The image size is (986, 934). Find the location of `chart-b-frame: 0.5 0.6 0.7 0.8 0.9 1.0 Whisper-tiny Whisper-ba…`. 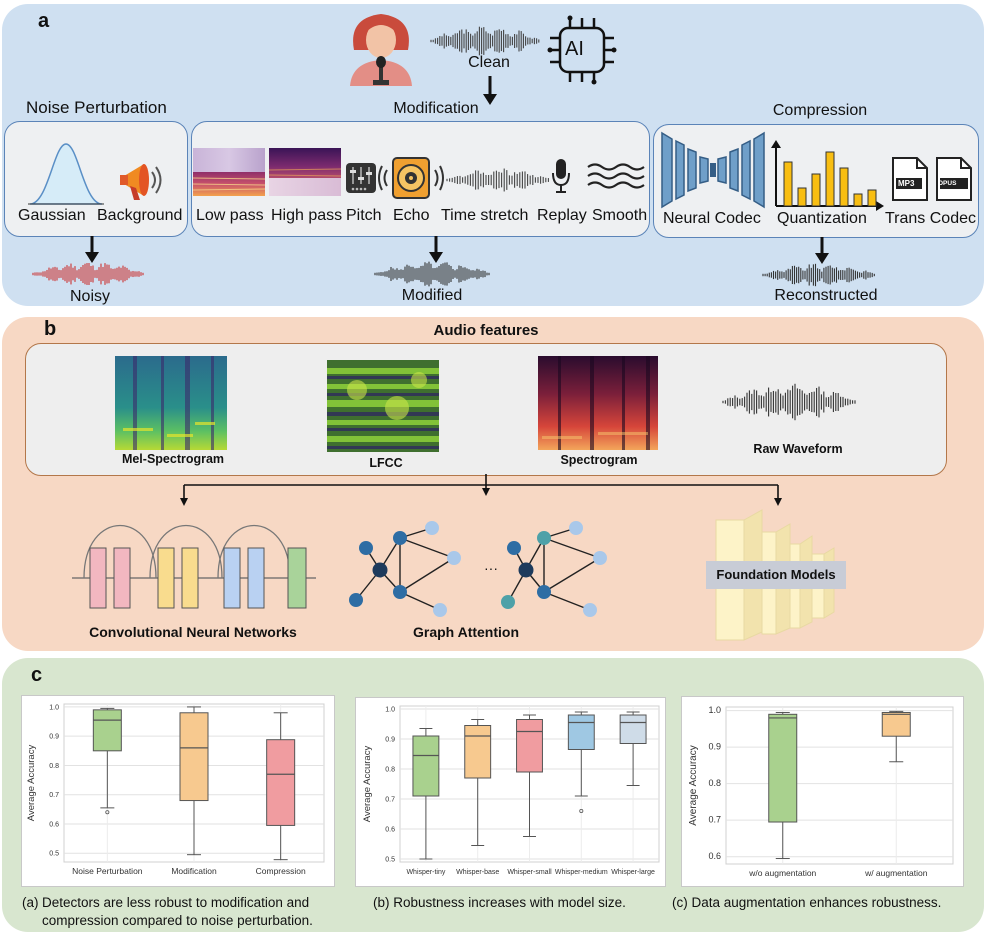

chart-b-frame: 0.5 0.6 0.7 0.8 0.9 1.0 Whisper-tiny Whisper-ba… is located at coordinates (510, 792).